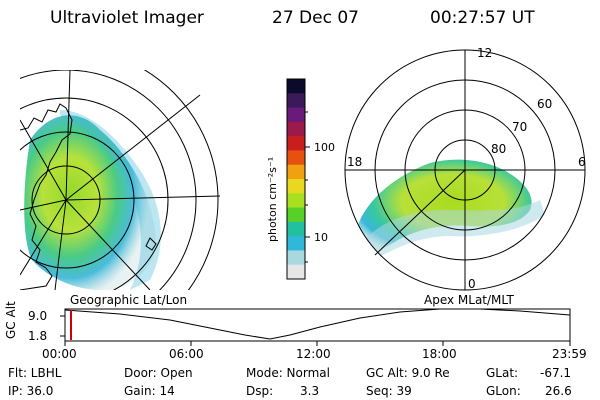 This screenshot has height=400, width=600. Describe the element at coordinates (110, 200) in the screenshot. I see `aurora-speckle-left` at that location.